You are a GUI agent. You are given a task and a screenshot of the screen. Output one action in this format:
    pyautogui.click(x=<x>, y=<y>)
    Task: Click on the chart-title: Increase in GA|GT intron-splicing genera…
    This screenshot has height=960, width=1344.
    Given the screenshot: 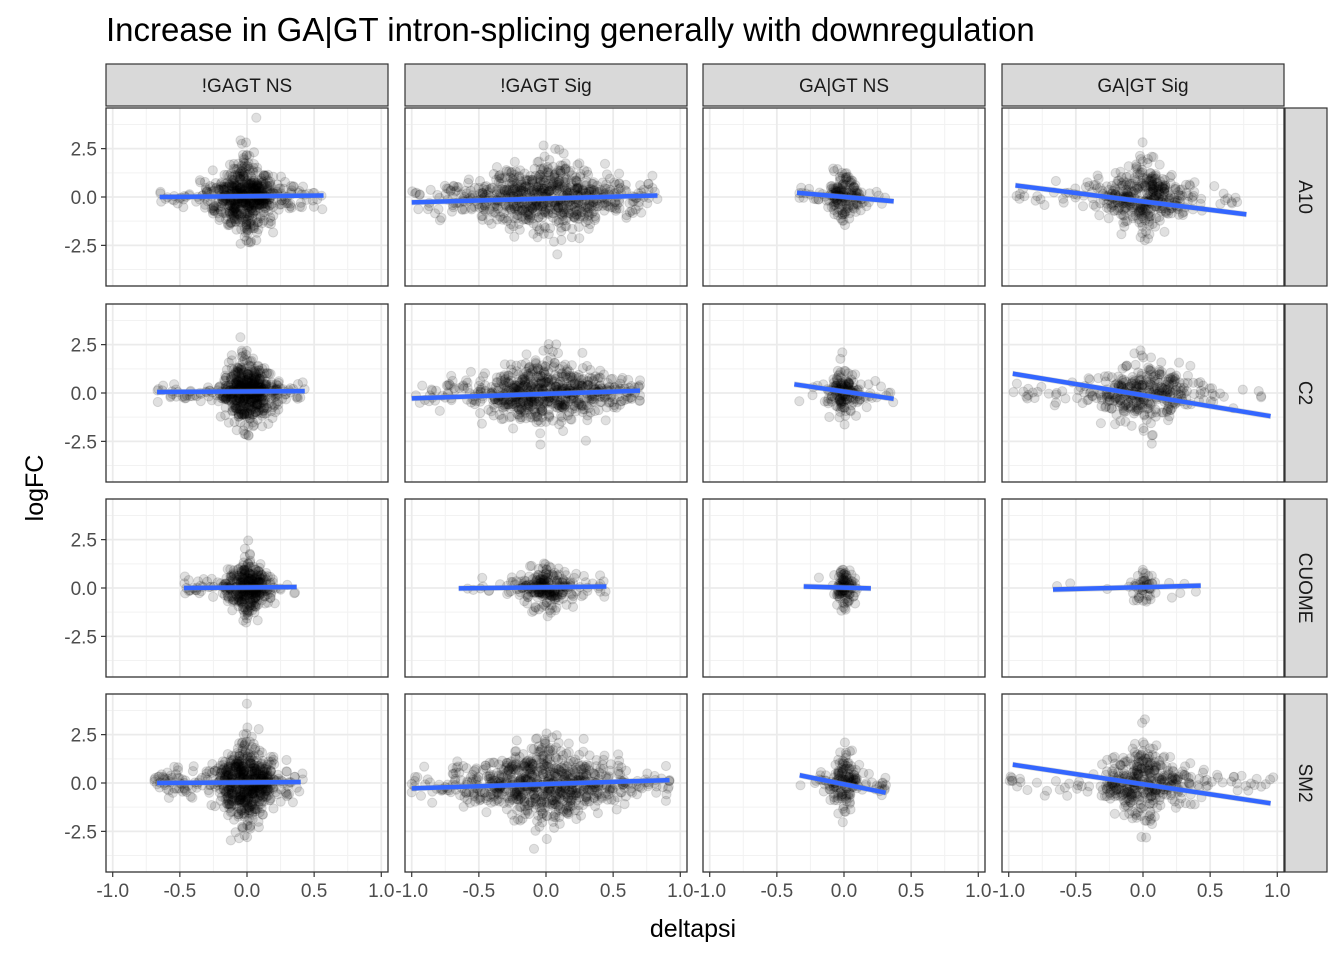 What is the action you would take?
    pyautogui.click(x=570, y=29)
    